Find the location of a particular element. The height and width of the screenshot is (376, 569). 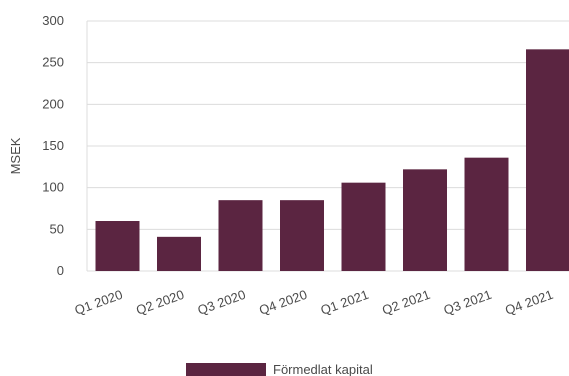

y-tick-label: 50 is located at coordinates (57, 228).